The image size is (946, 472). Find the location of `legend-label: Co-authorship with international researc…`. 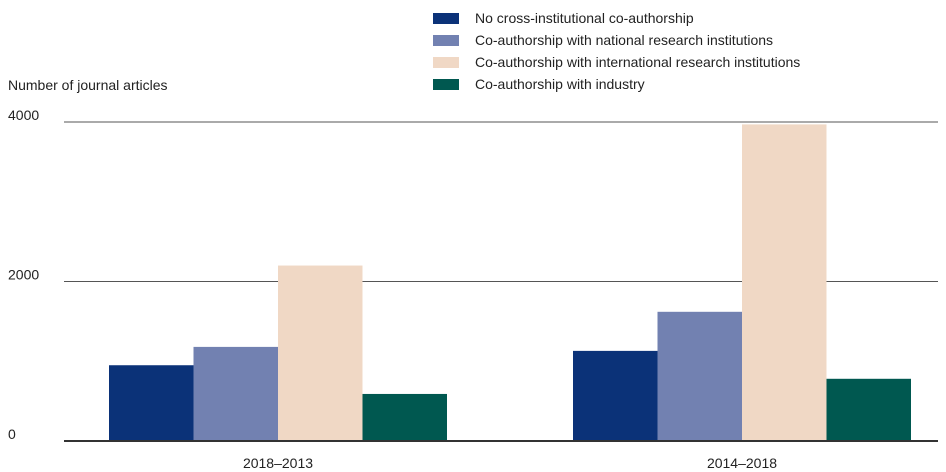

legend-label: Co-authorship with international researc… is located at coordinates (637, 62).